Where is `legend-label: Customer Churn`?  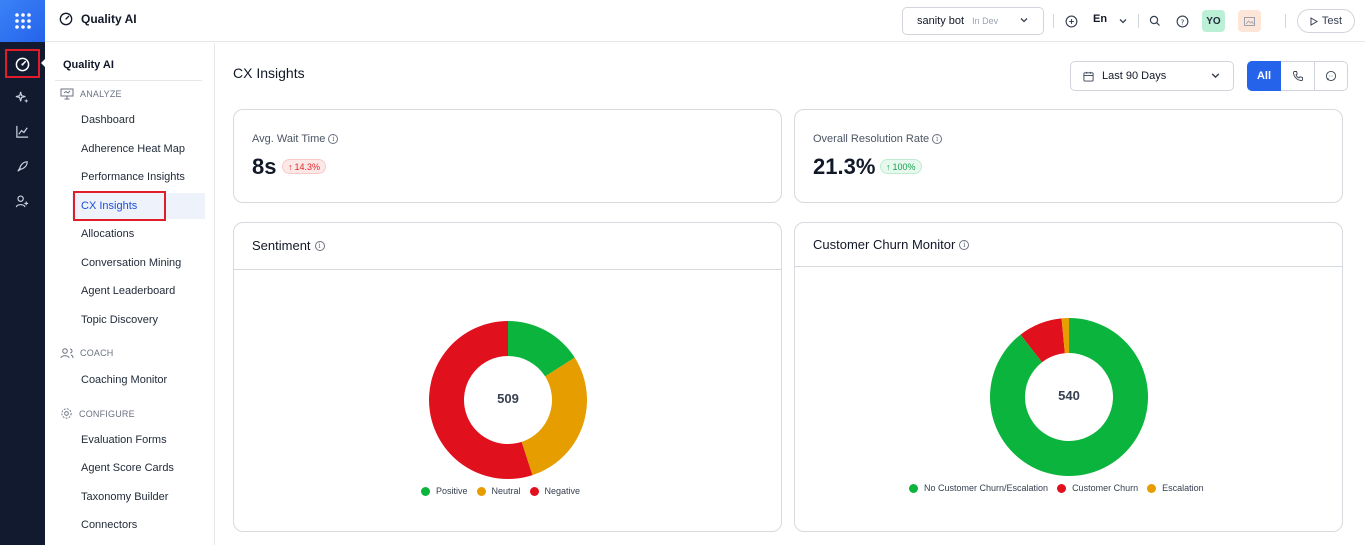
legend-label: Customer Churn is located at coordinates (1105, 488).